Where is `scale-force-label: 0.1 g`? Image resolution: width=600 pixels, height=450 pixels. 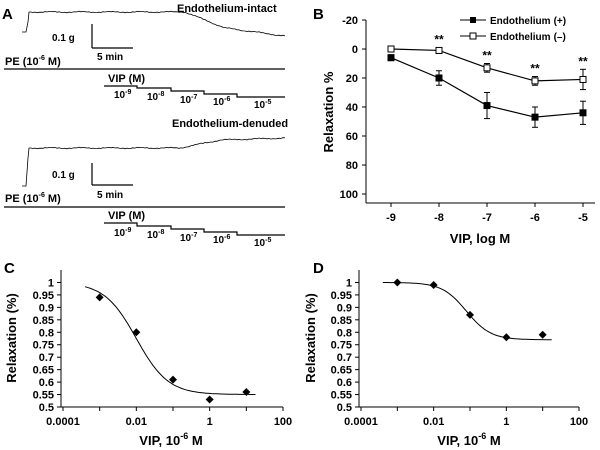 scale-force-label: 0.1 g is located at coordinates (63, 175).